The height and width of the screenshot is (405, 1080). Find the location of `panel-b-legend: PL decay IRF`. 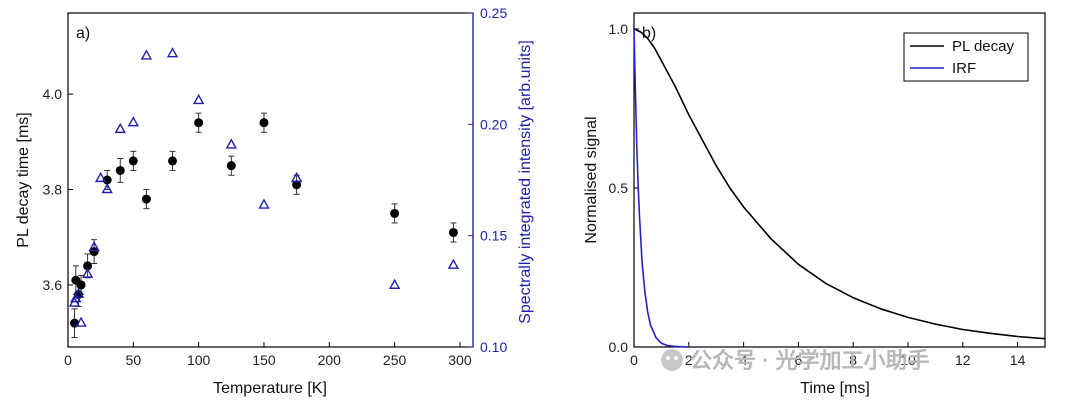

panel-b-legend: PL decay IRF is located at coordinates (966, 57).